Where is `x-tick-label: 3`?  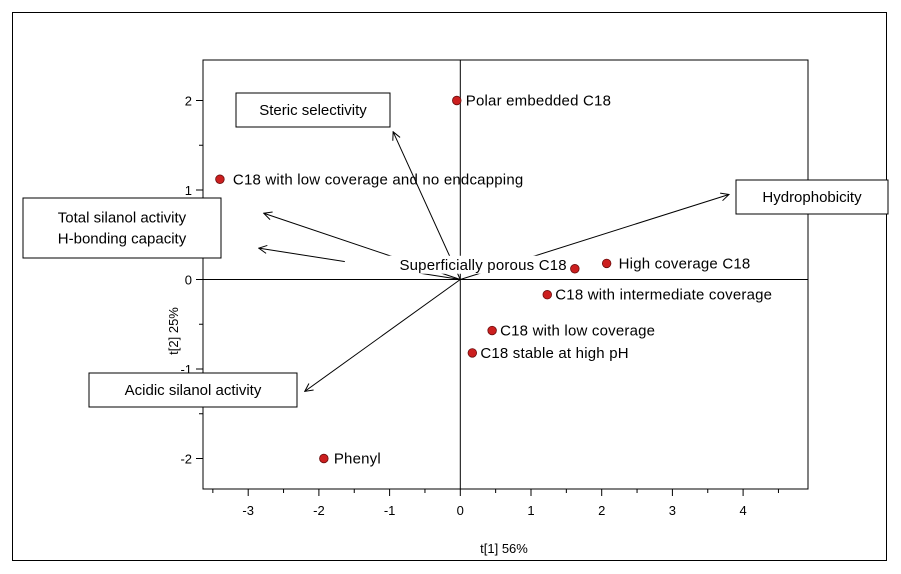
x-tick-label: 3 is located at coordinates (672, 510).